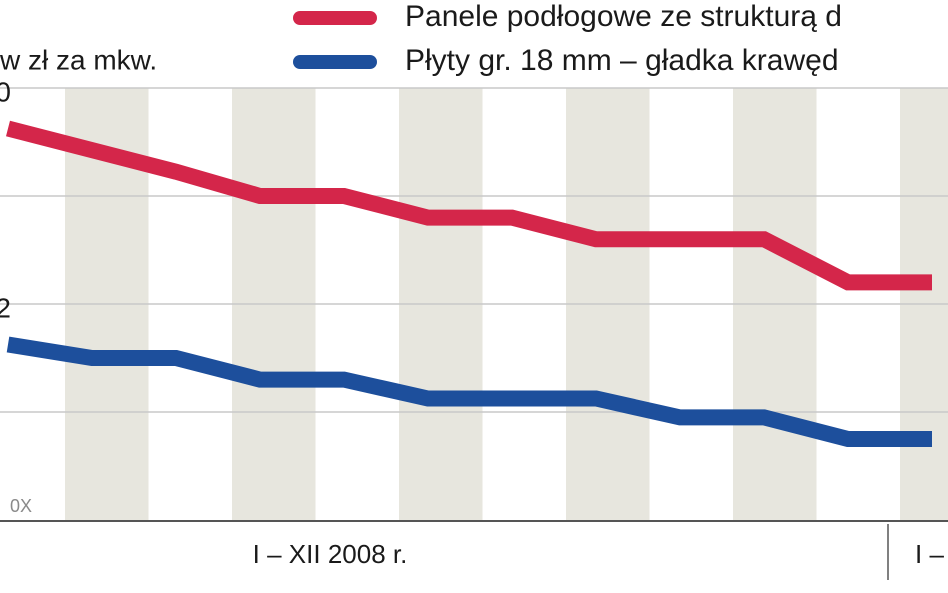 Image resolution: width=948 pixels, height=593 pixels. What do you see at coordinates (21, 506) in the screenshot?
I see `source: 0X` at bounding box center [21, 506].